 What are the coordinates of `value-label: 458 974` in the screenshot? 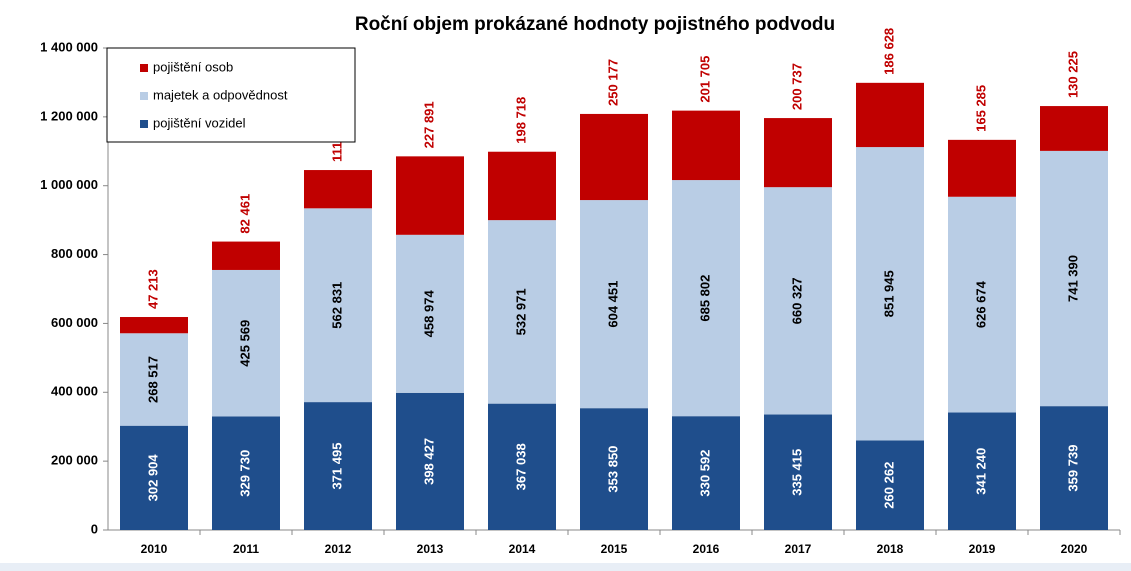 It's located at (428, 314).